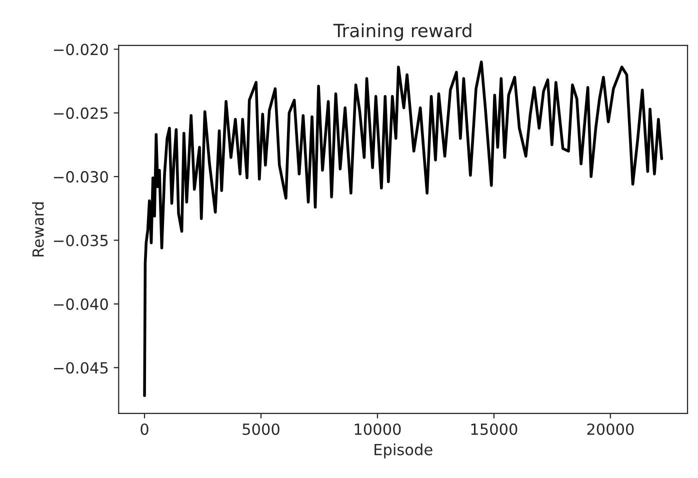 This screenshot has width=698, height=478. What do you see at coordinates (81, 177) in the screenshot?
I see `y-tick-label: −0.030` at bounding box center [81, 177].